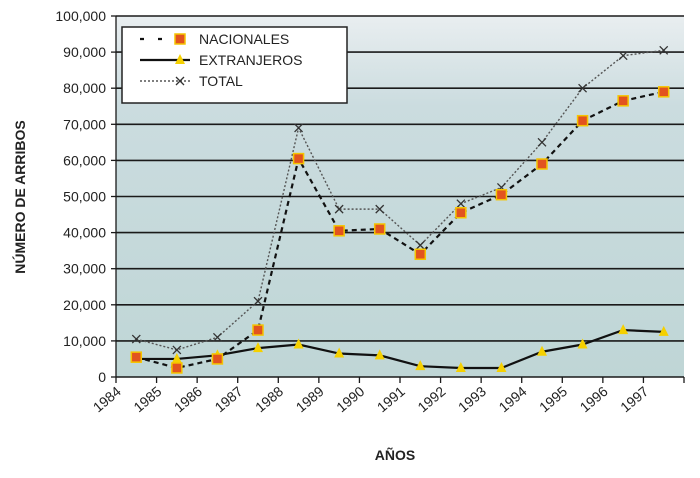 The width and height of the screenshot is (700, 478). I want to click on x-tick-label: 1984, so click(107, 399).